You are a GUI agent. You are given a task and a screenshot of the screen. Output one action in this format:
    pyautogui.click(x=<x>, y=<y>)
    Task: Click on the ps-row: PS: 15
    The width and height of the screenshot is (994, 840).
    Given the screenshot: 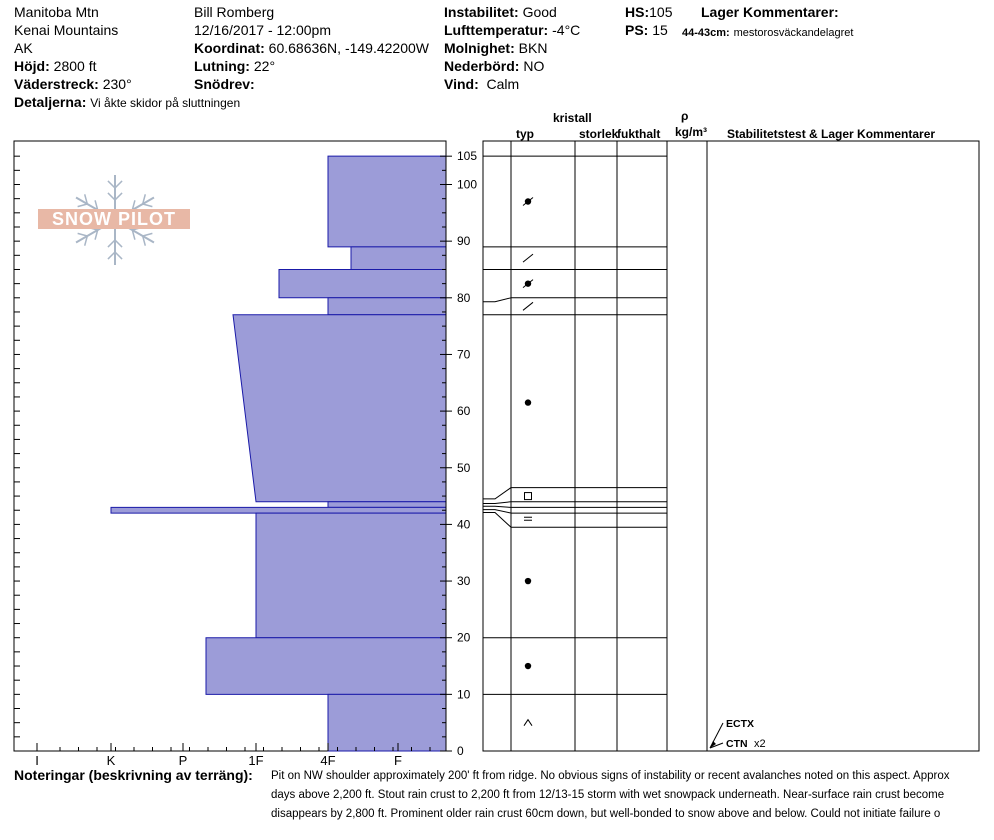 What is the action you would take?
    pyautogui.click(x=646, y=30)
    